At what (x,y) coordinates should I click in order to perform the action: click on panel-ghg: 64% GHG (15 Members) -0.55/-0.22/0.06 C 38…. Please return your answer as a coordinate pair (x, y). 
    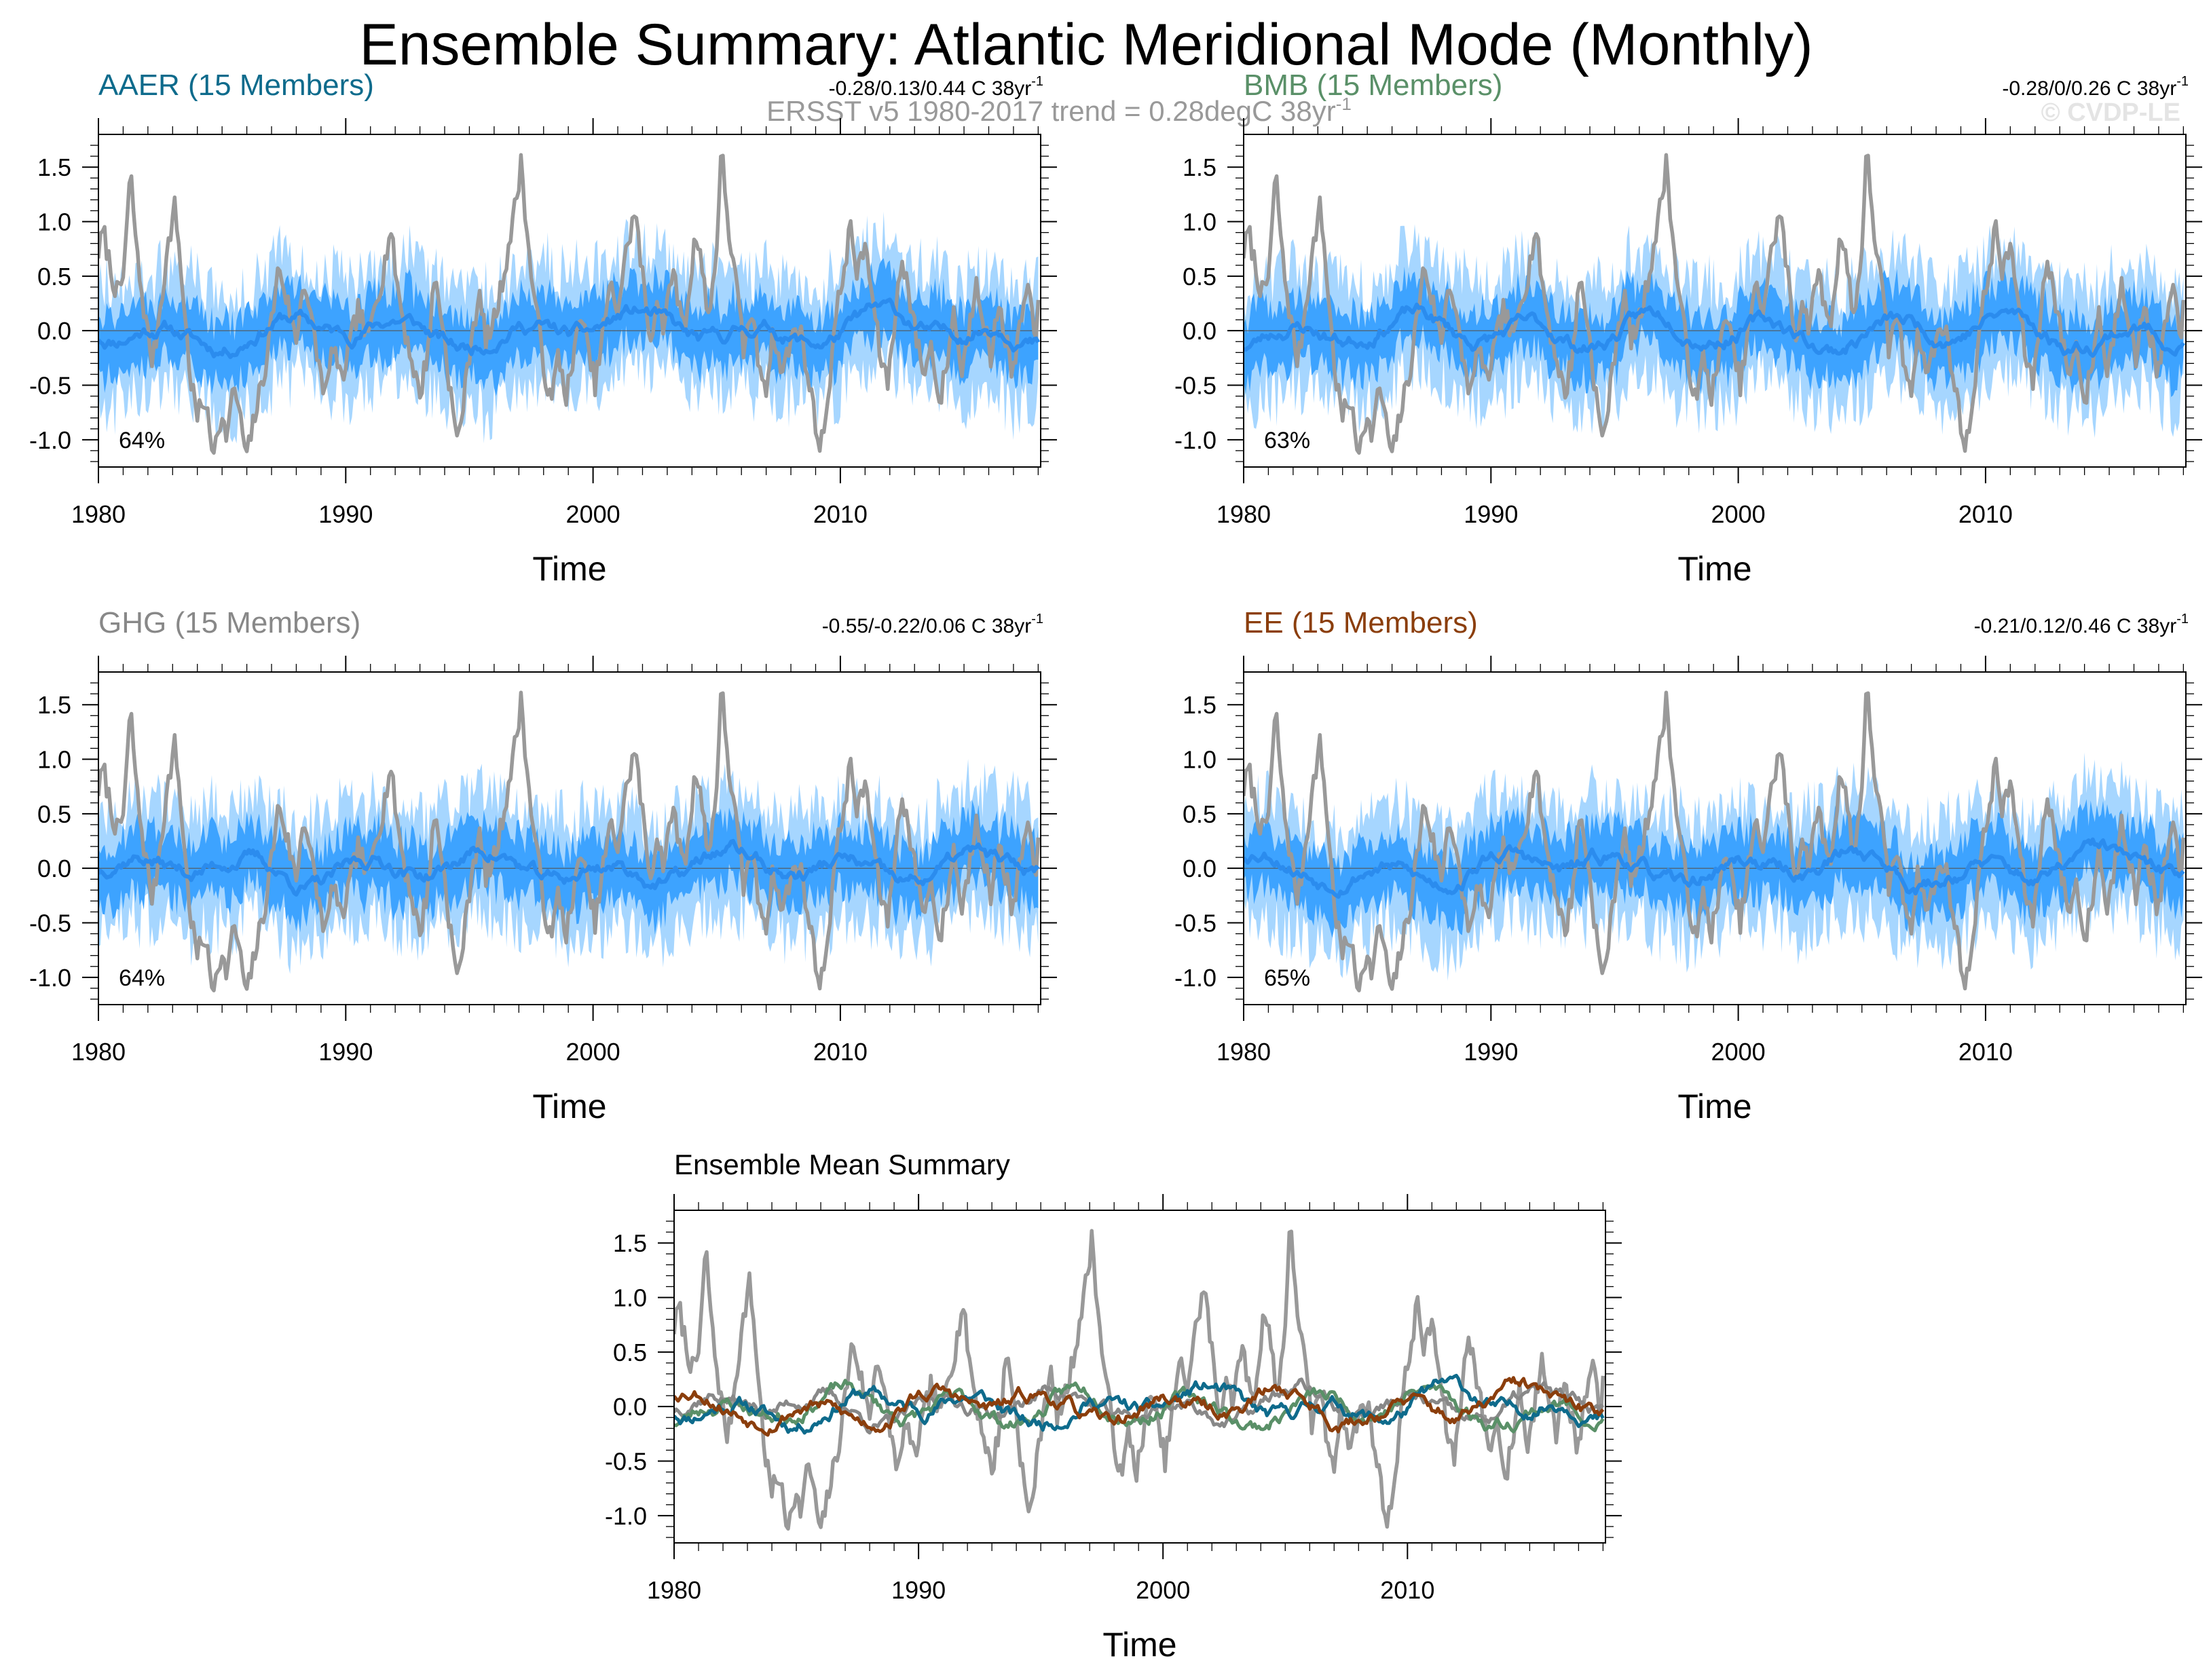
    Looking at the image, I should click on (543, 866).